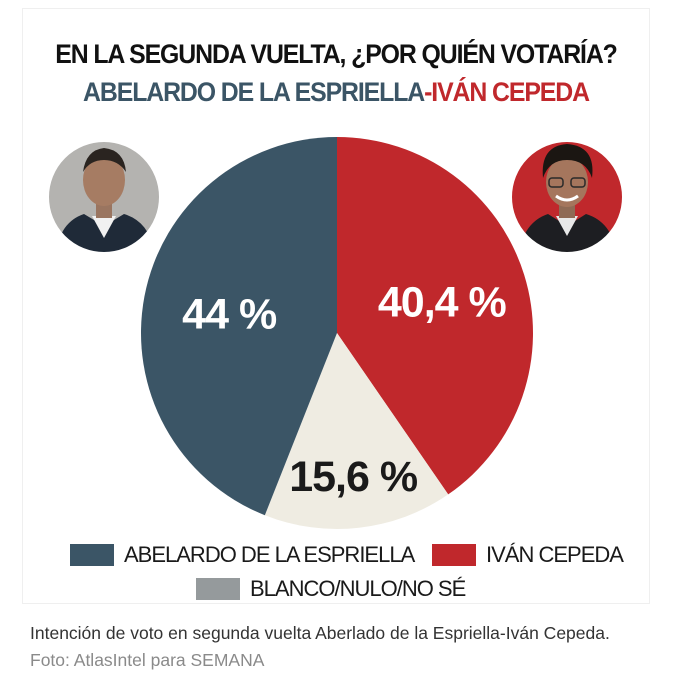 The width and height of the screenshot is (675, 696). What do you see at coordinates (442, 302) in the screenshot?
I see `pie-label-cepeda: 40,4 %` at bounding box center [442, 302].